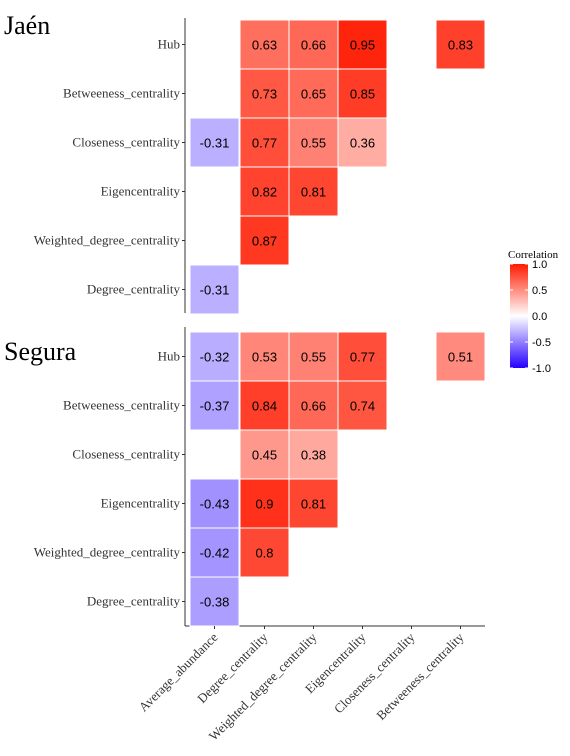  Describe the element at coordinates (264, 406) in the screenshot. I see `cell-value-label: 0.84` at that location.